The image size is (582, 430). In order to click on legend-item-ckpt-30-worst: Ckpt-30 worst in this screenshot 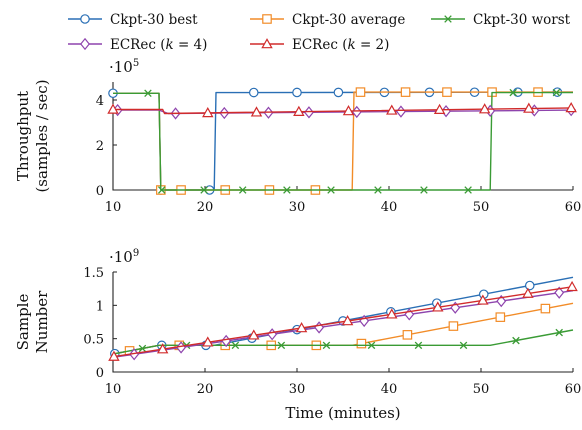, I will do `click(501, 20)`.